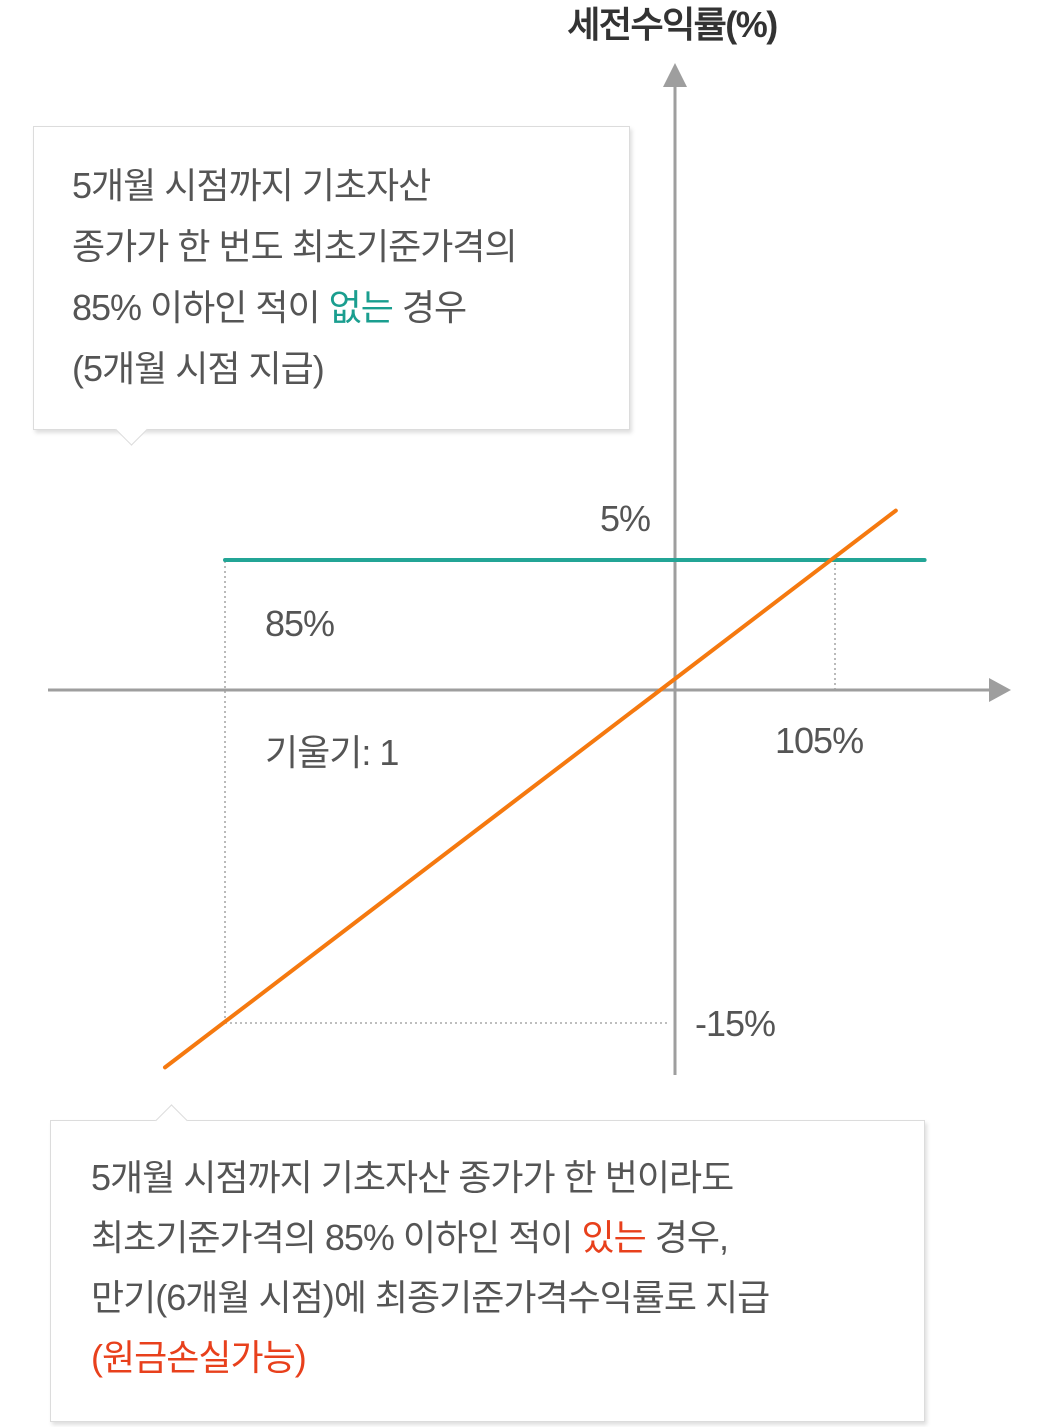  What do you see at coordinates (675, 75) in the screenshot?
I see `y-axis-arrow` at bounding box center [675, 75].